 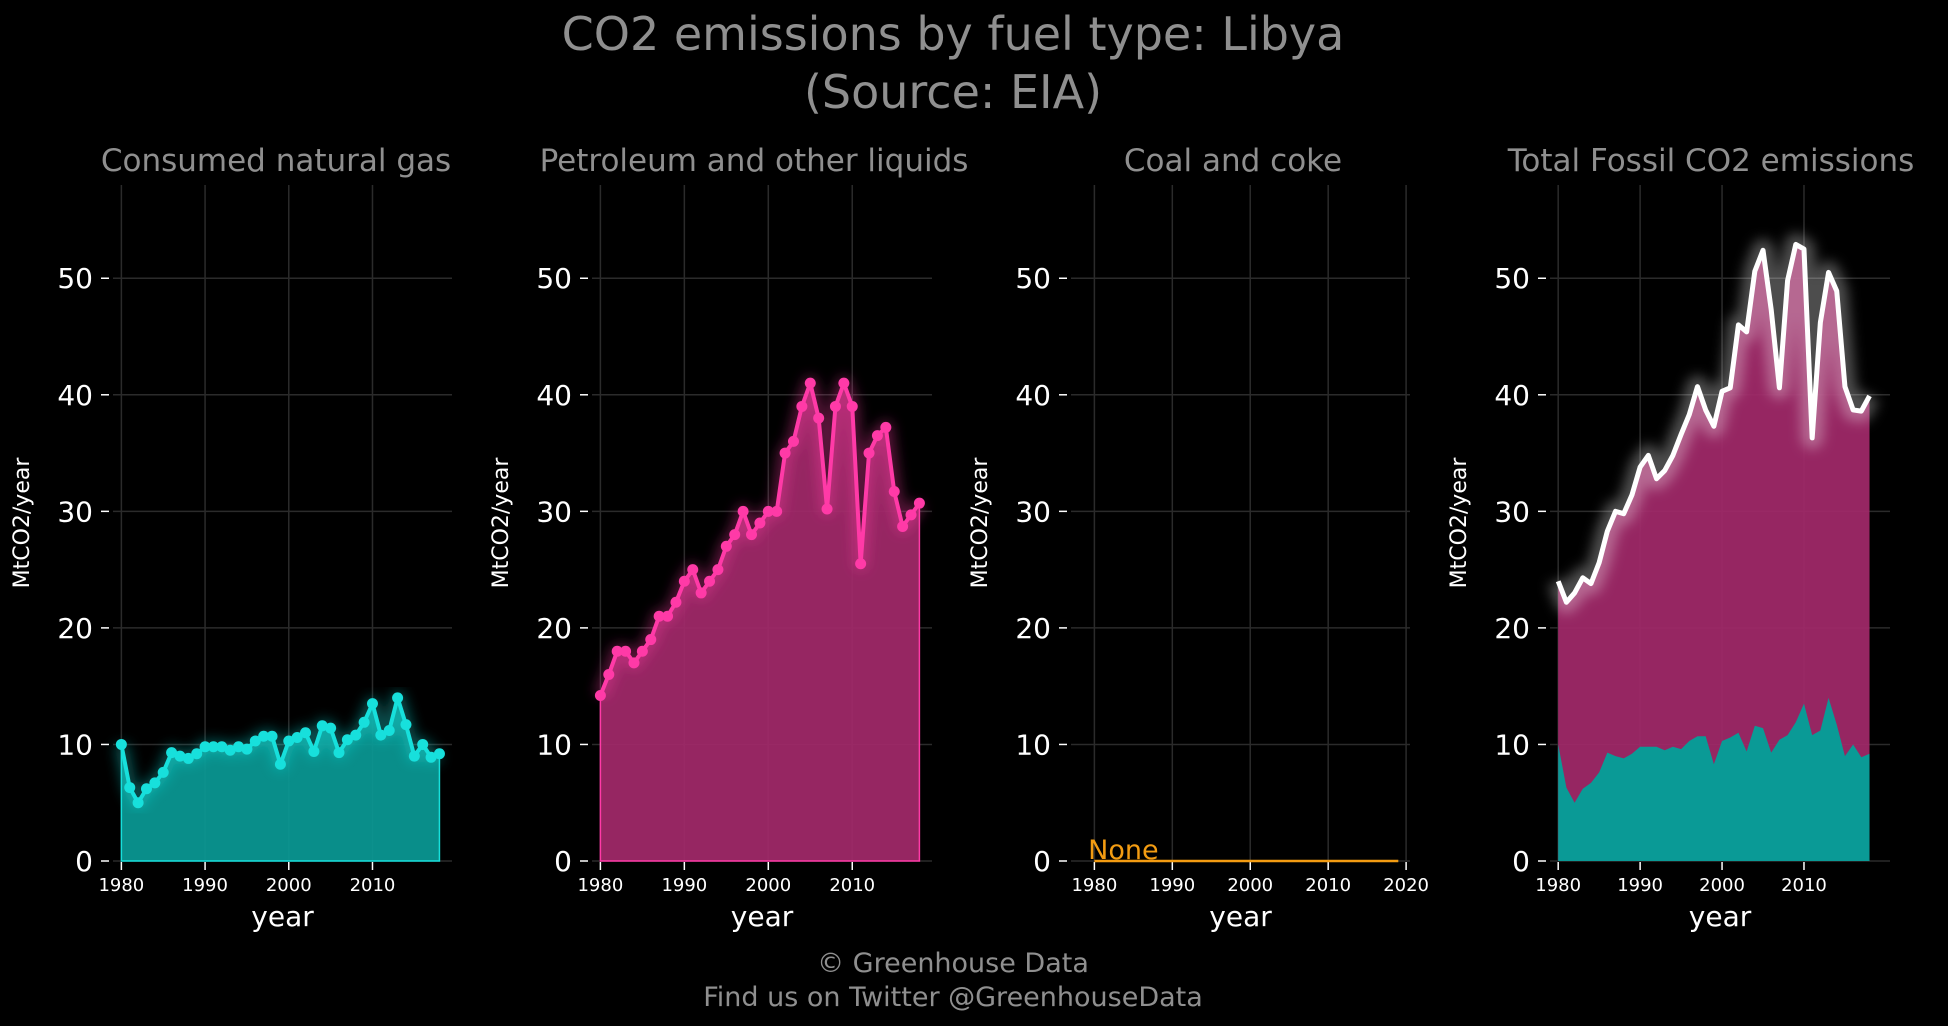 What do you see at coordinates (1714, 779) in the screenshot?
I see `gas-area` at bounding box center [1714, 779].